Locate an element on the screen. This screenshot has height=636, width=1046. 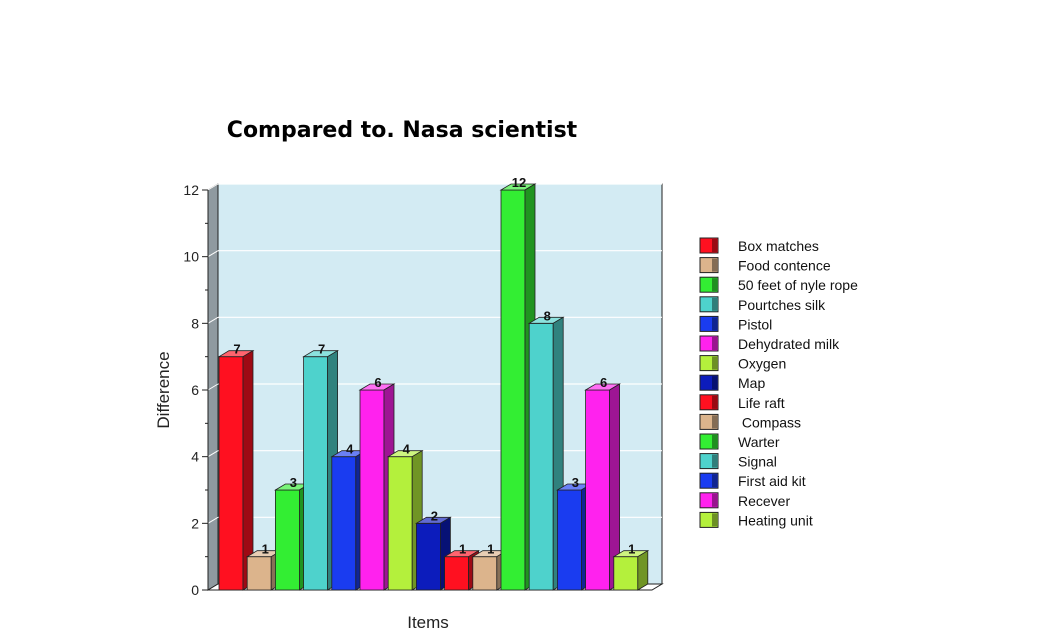
y-tick-label: 2 is located at coordinates (195, 523).